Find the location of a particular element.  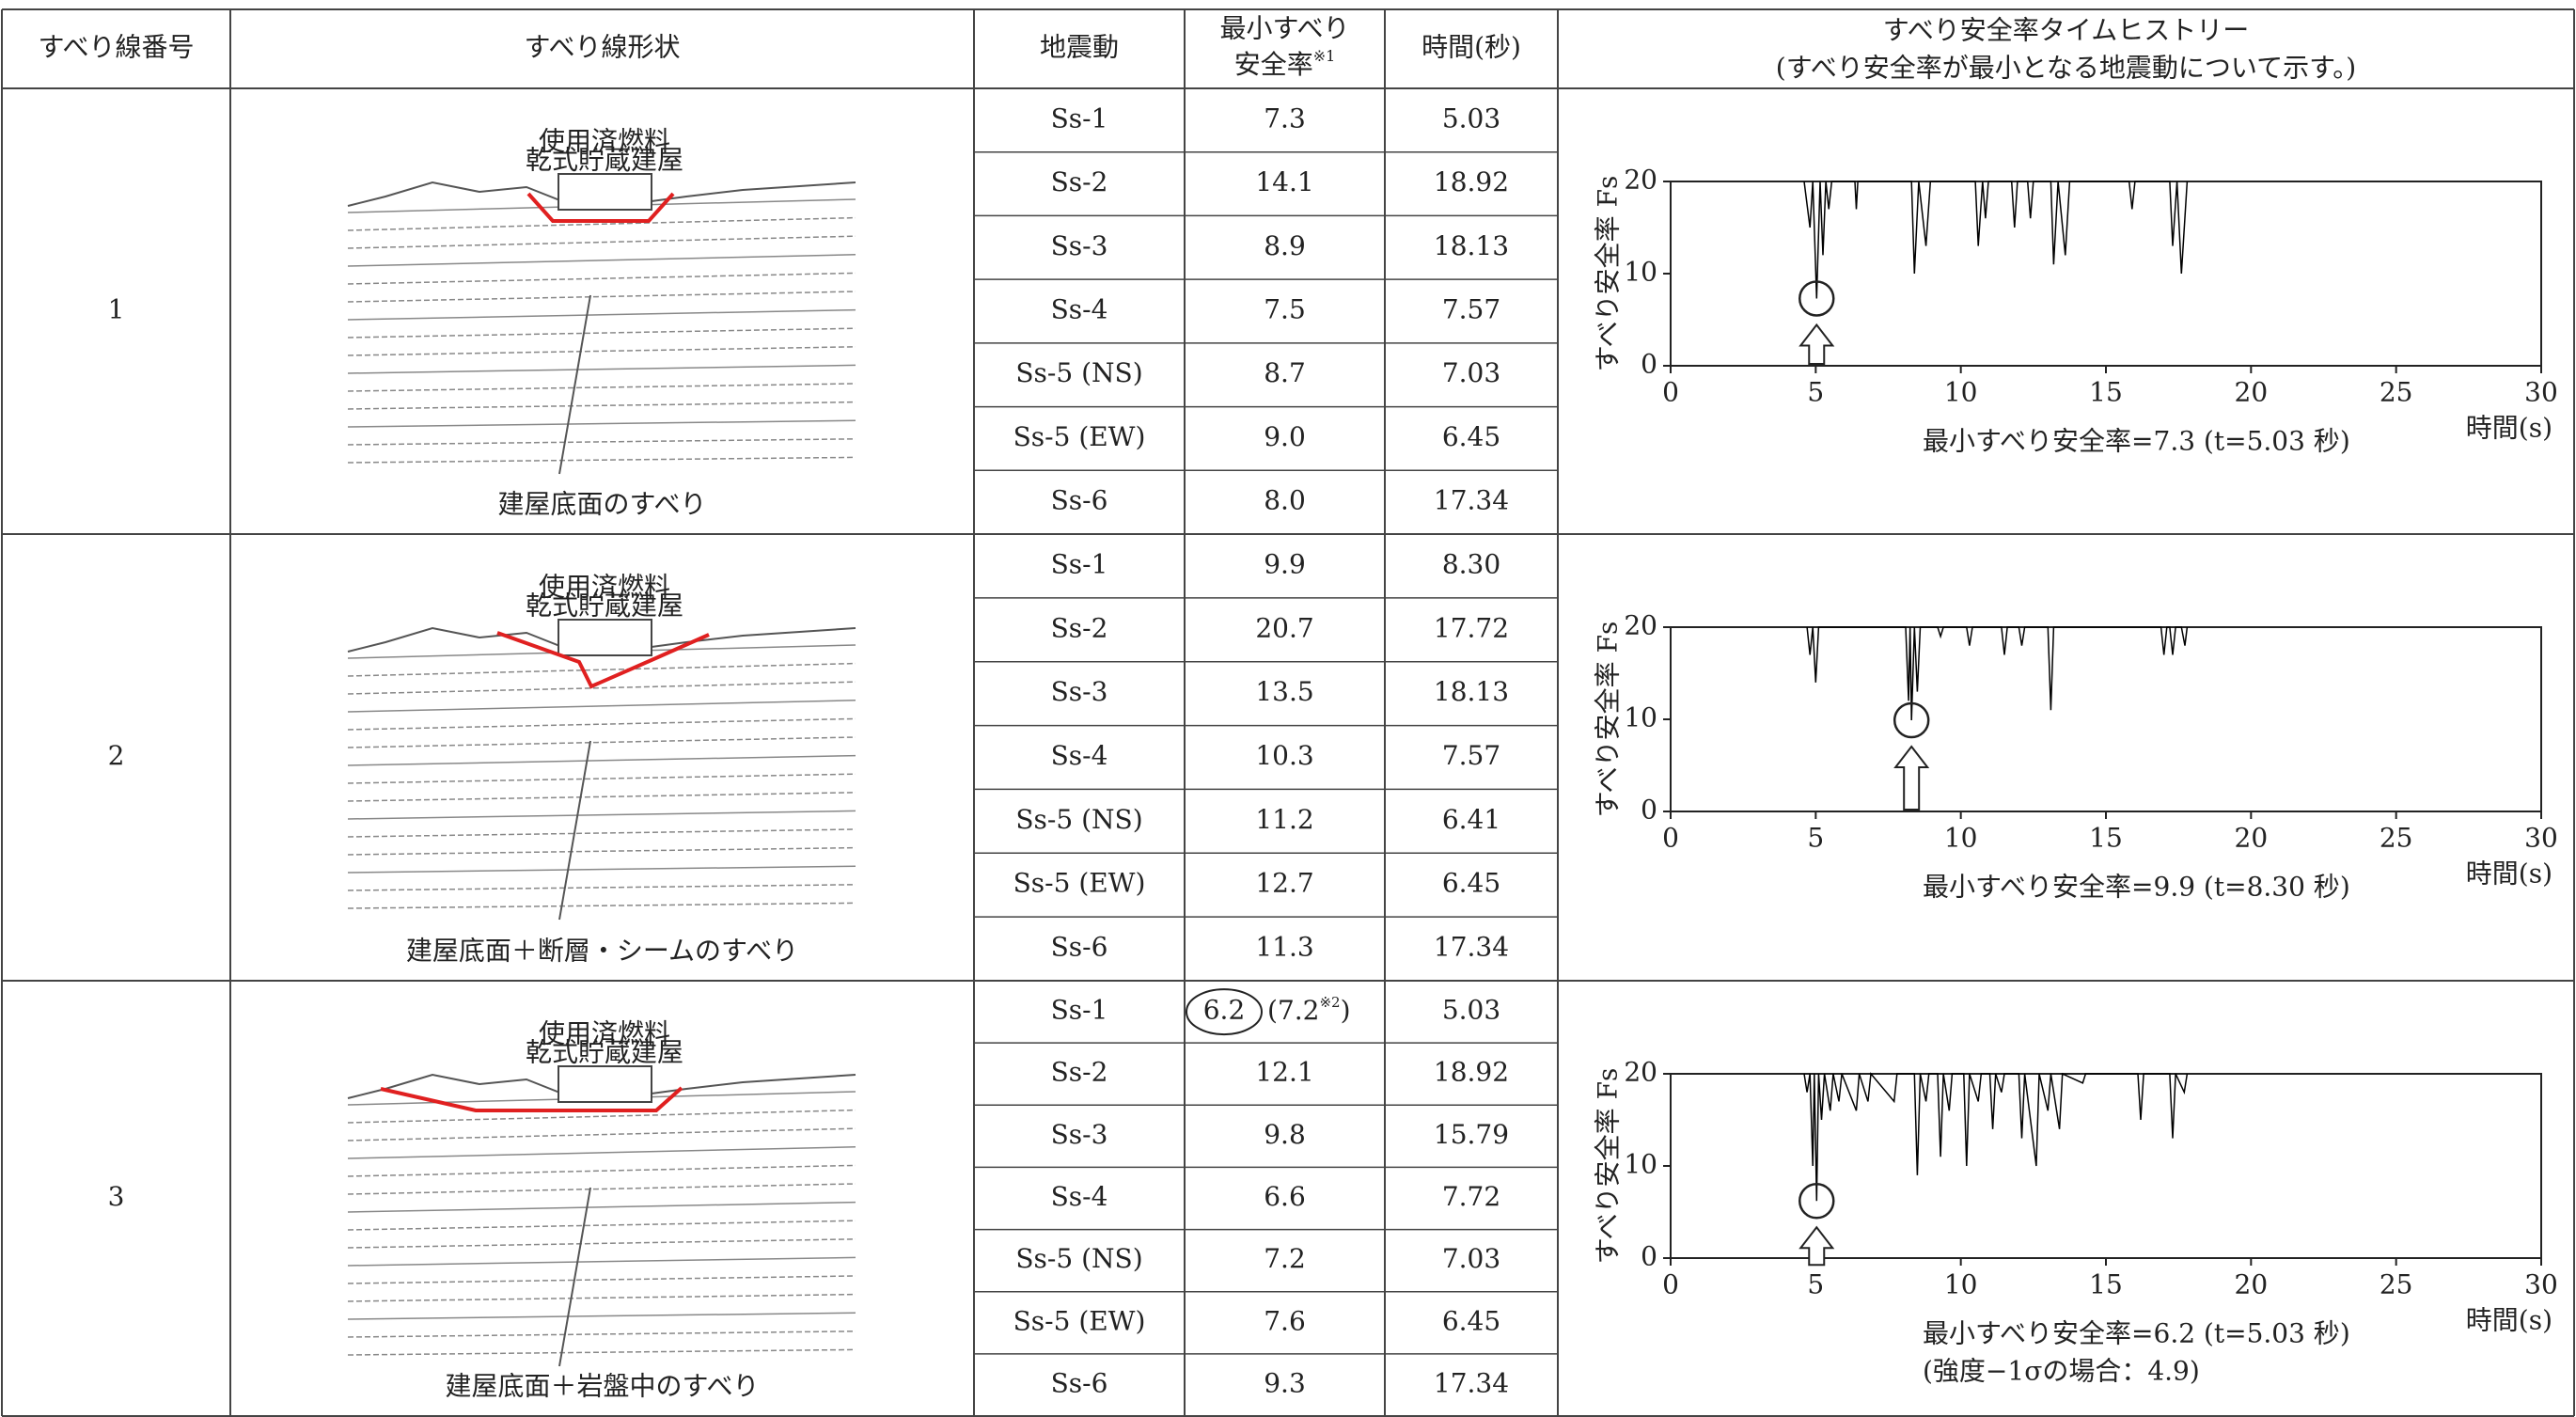

group-number: 2 is located at coordinates (117, 755).